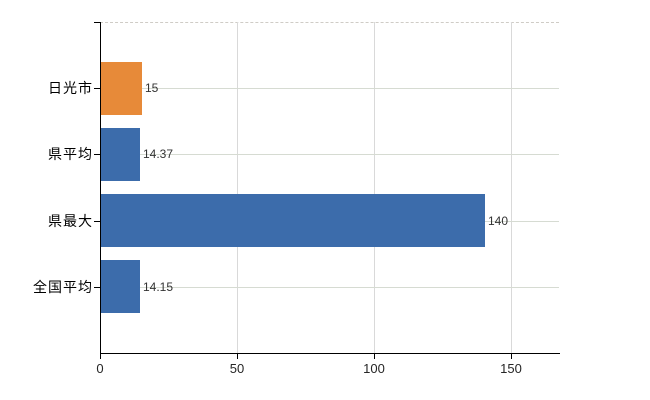 The height and width of the screenshot is (400, 650). I want to click on x-tick-label: 100, so click(374, 368).